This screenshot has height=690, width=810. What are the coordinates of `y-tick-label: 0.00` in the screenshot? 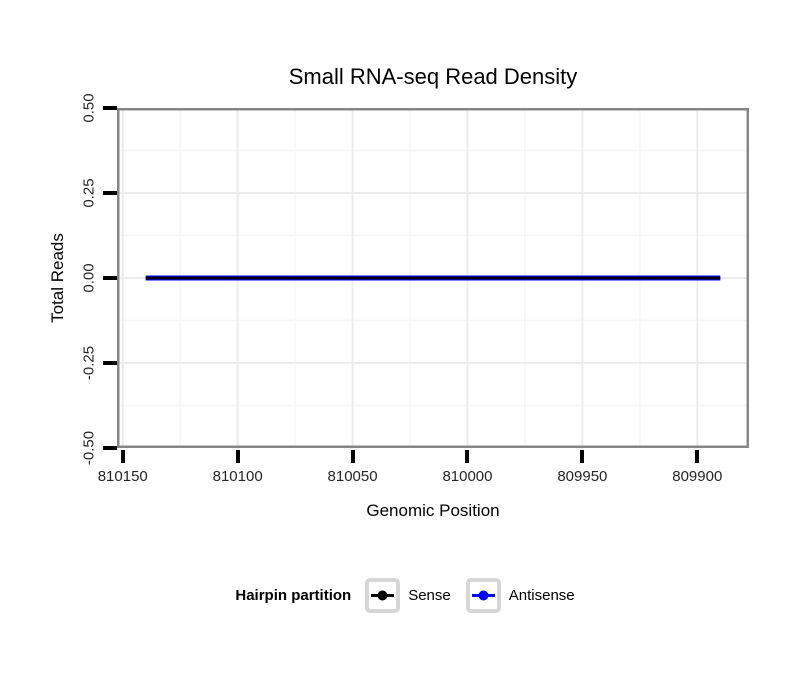 It's located at (89, 278).